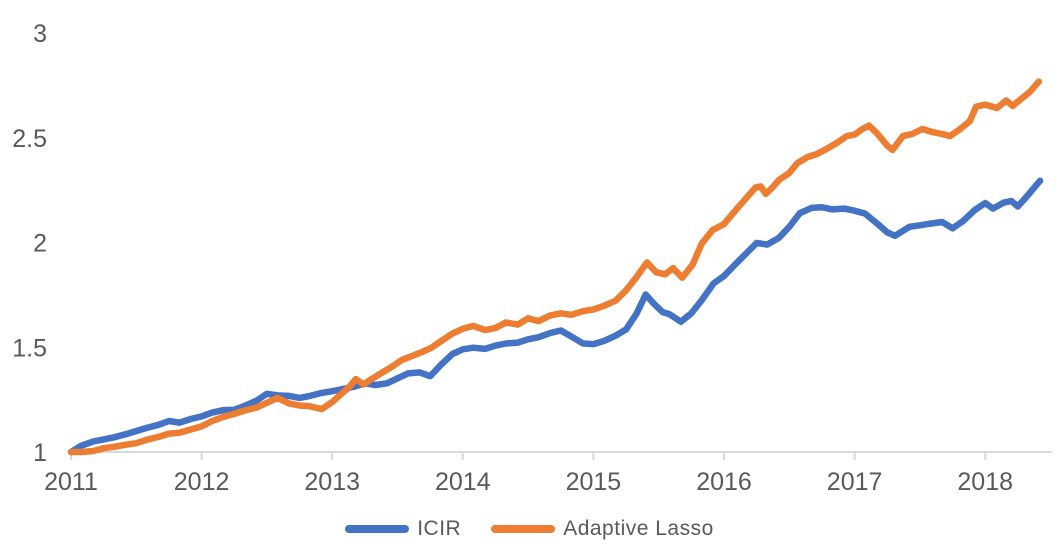  I want to click on y-axis-label: 1.5, so click(29, 348).